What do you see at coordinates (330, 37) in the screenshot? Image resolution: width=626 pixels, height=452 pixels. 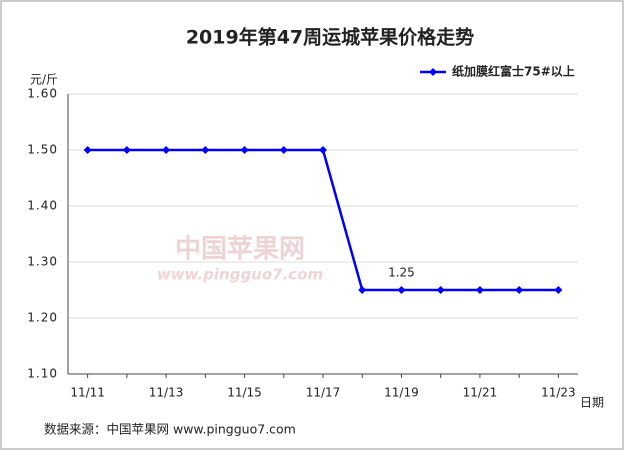 I see `chart-title: 2019年第47周运城苹果价格走势` at bounding box center [330, 37].